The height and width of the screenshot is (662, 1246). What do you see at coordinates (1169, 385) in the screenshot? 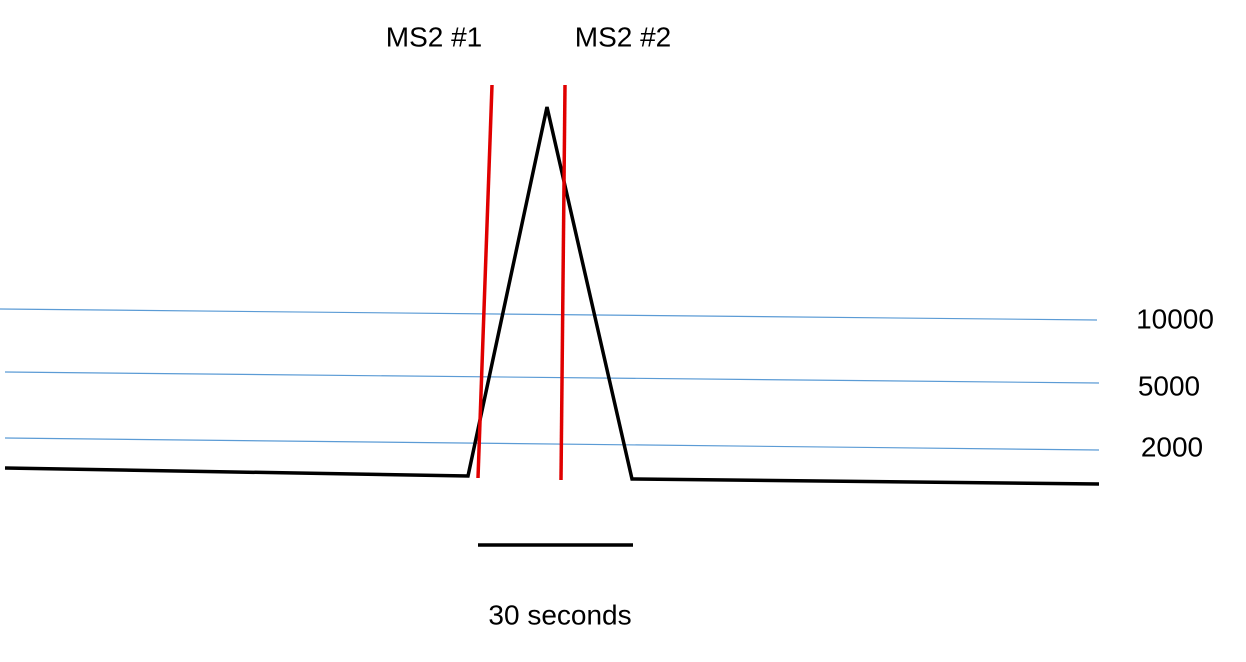
I see `threshold-label: 5000` at bounding box center [1169, 385].